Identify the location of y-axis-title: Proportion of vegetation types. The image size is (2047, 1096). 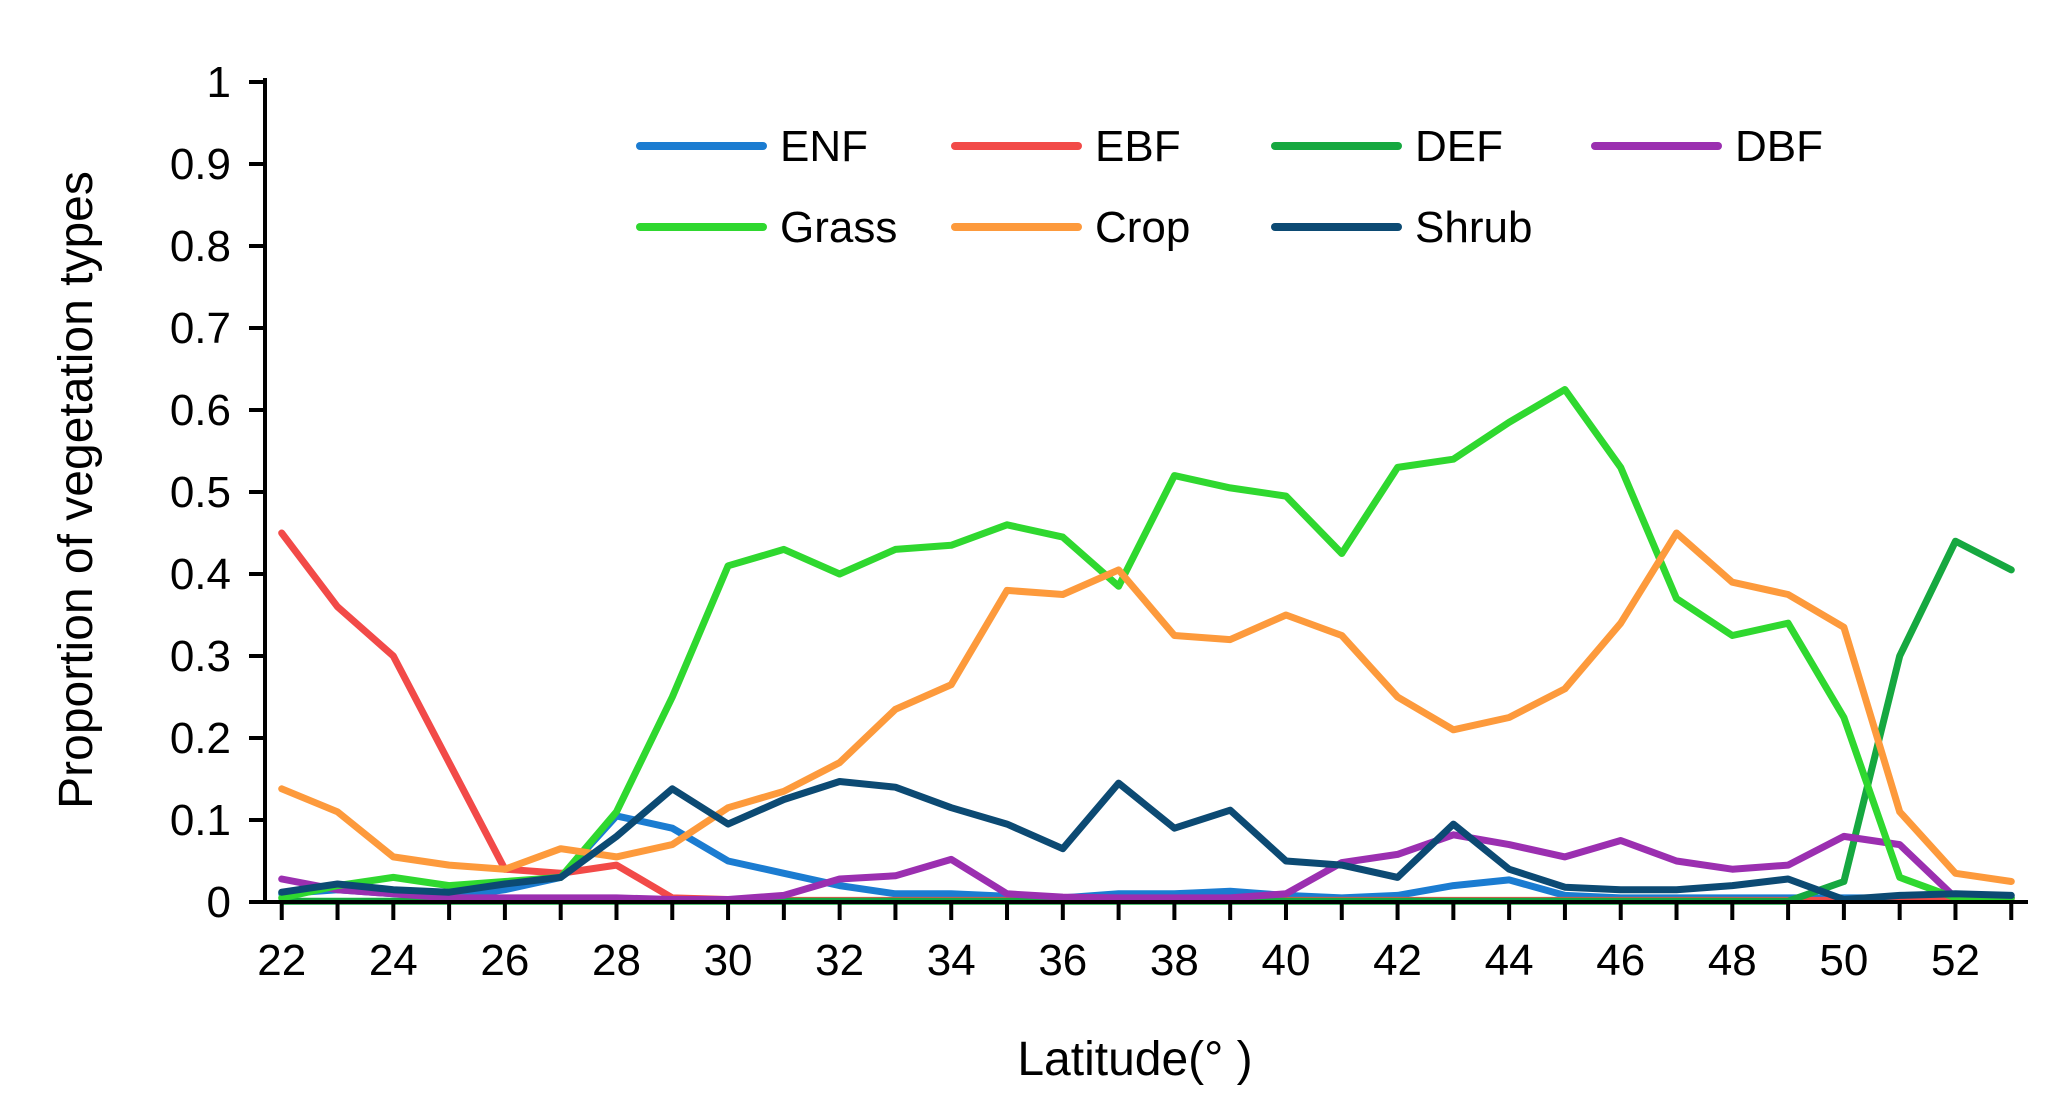
(76, 490).